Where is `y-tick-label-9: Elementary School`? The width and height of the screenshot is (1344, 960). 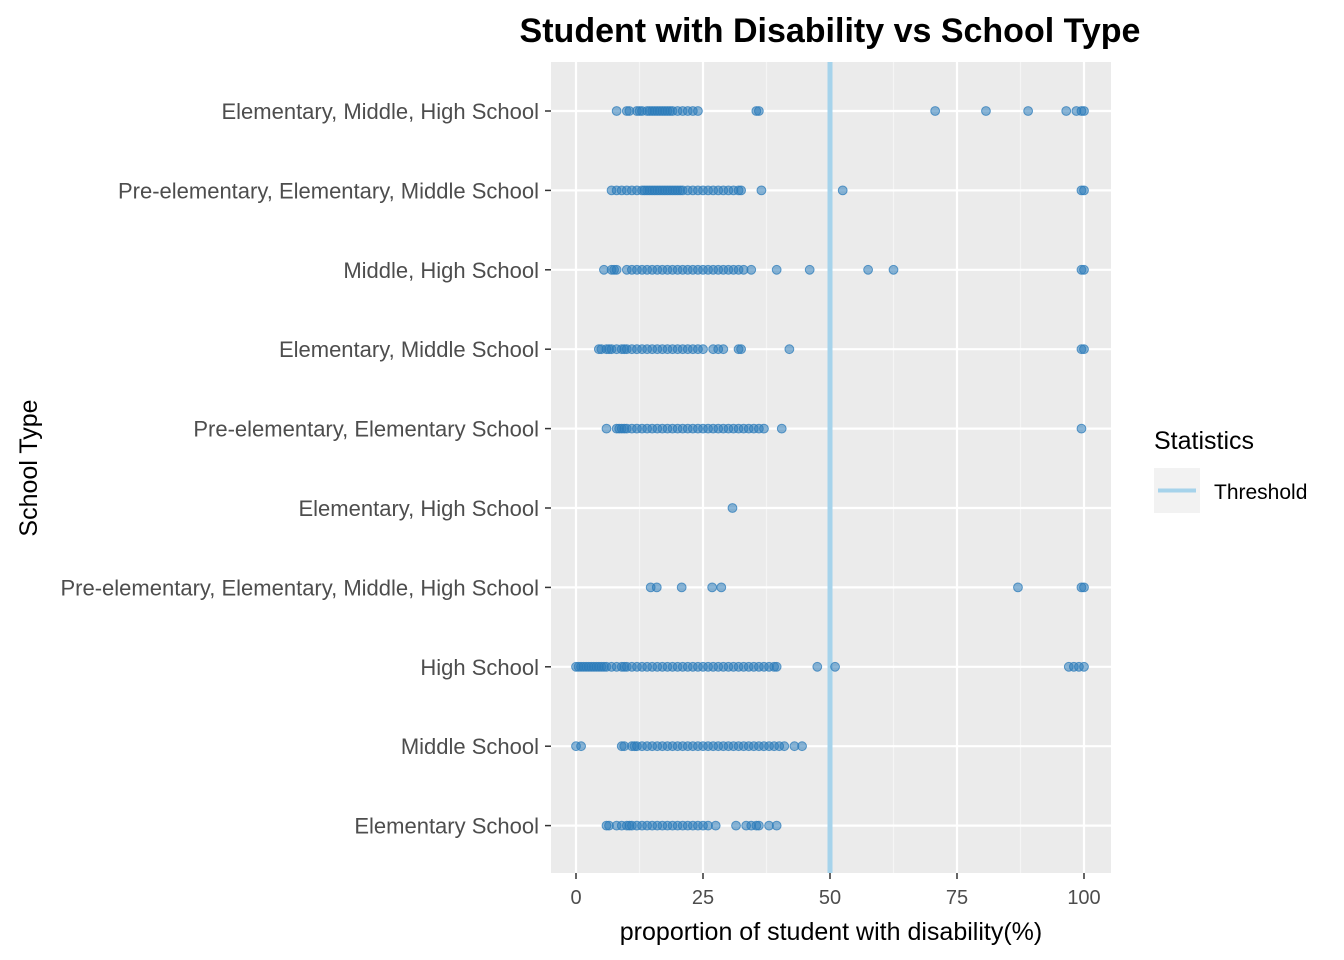
y-tick-label-9: Elementary School is located at coordinates (446, 826).